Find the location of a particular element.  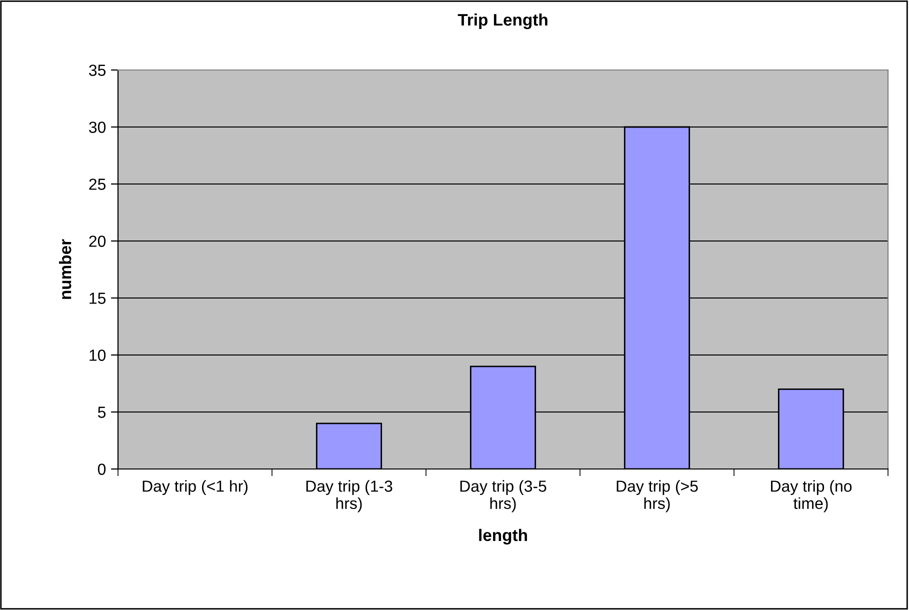

y-tick-label: 5 is located at coordinates (102, 412).